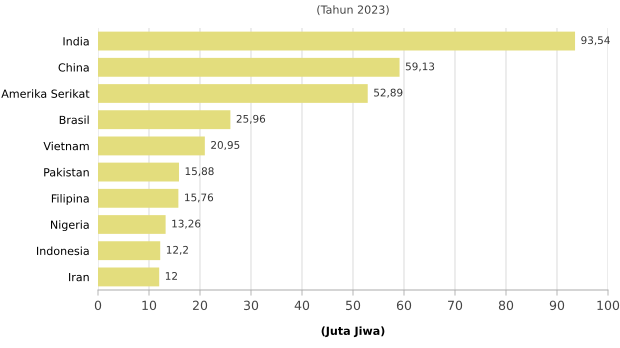 Image resolution: width=620 pixels, height=348 pixels. I want to click on x-tick-label: 90, so click(557, 305).